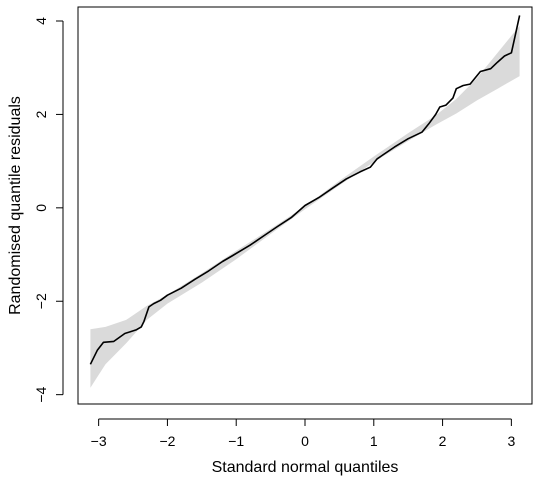 Image resolution: width=550 pixels, height=482 pixels. Describe the element at coordinates (167, 441) in the screenshot. I see `x-tick-label: −2` at that location.